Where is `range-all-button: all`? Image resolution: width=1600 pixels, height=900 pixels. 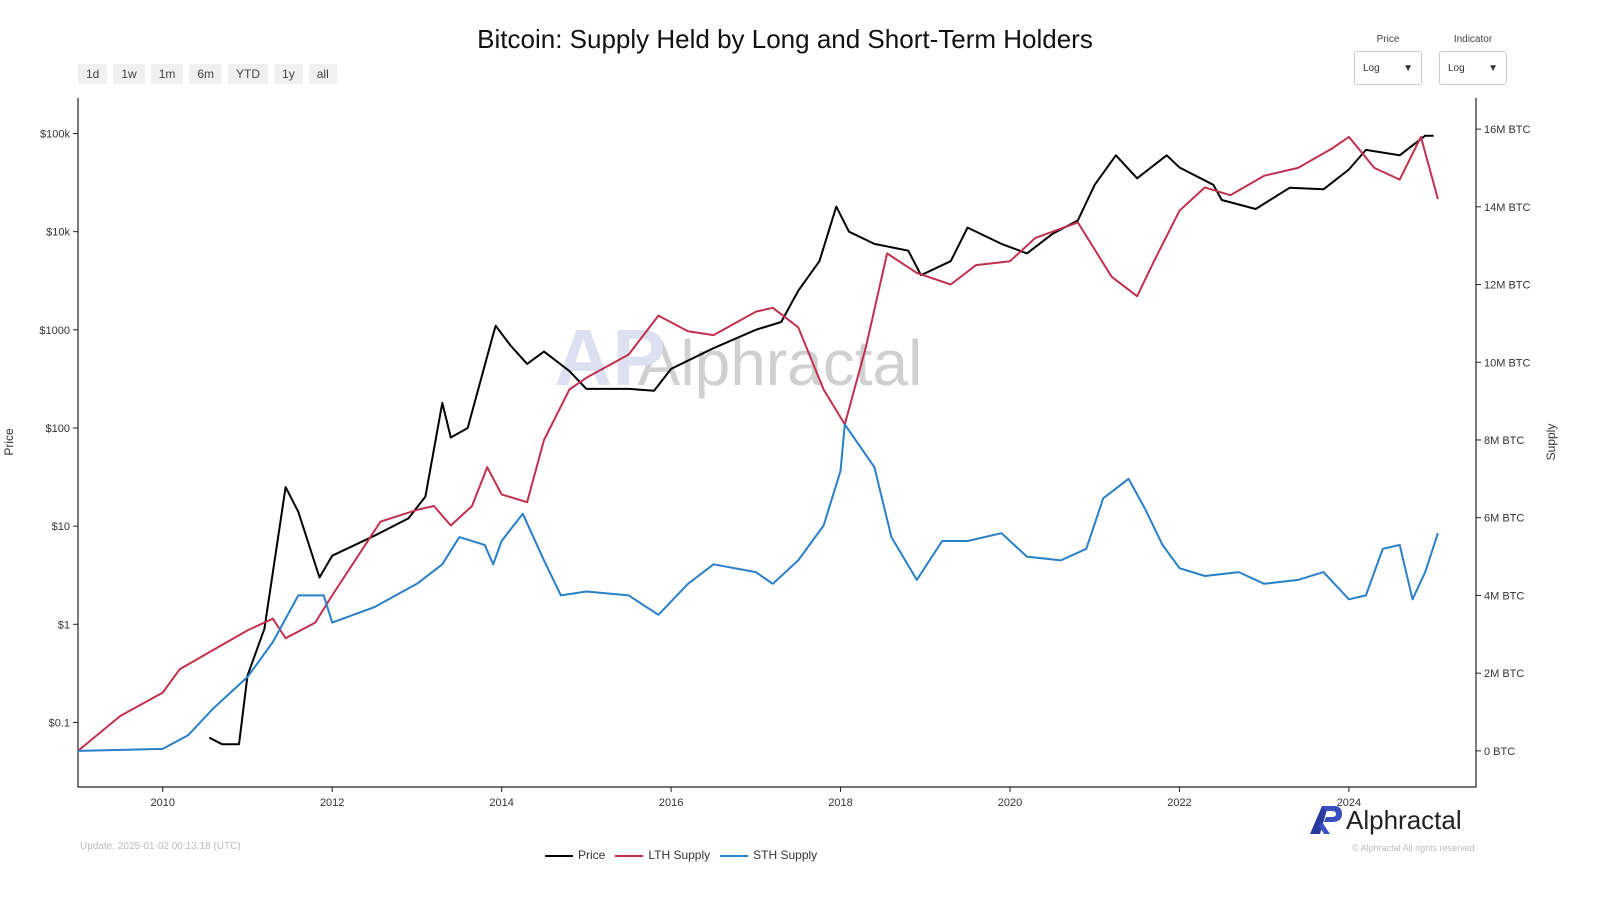 range-all-button: all is located at coordinates (322, 74).